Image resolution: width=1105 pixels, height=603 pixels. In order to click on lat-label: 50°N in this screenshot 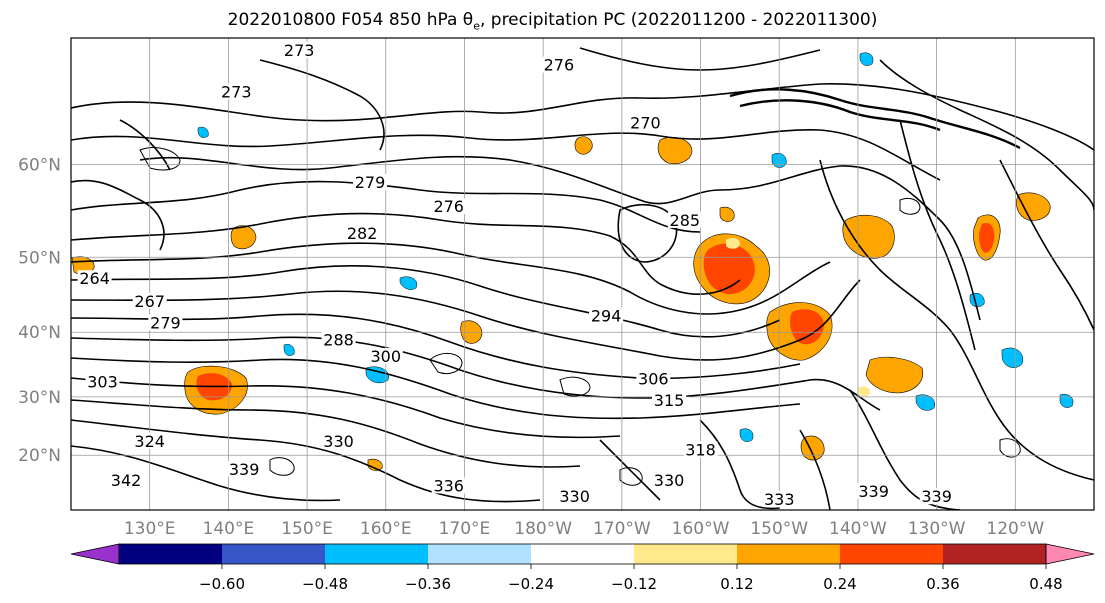, I will do `click(39, 258)`.